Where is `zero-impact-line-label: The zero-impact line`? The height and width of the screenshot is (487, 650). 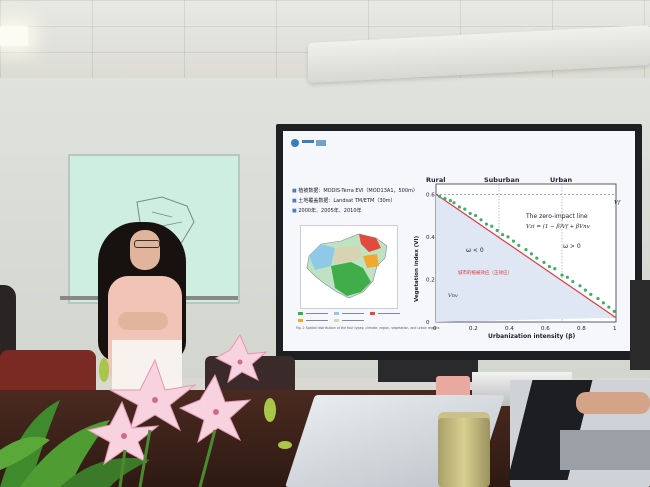
zero-impact-line-label: The zero-impact line is located at coordinates (556, 216).